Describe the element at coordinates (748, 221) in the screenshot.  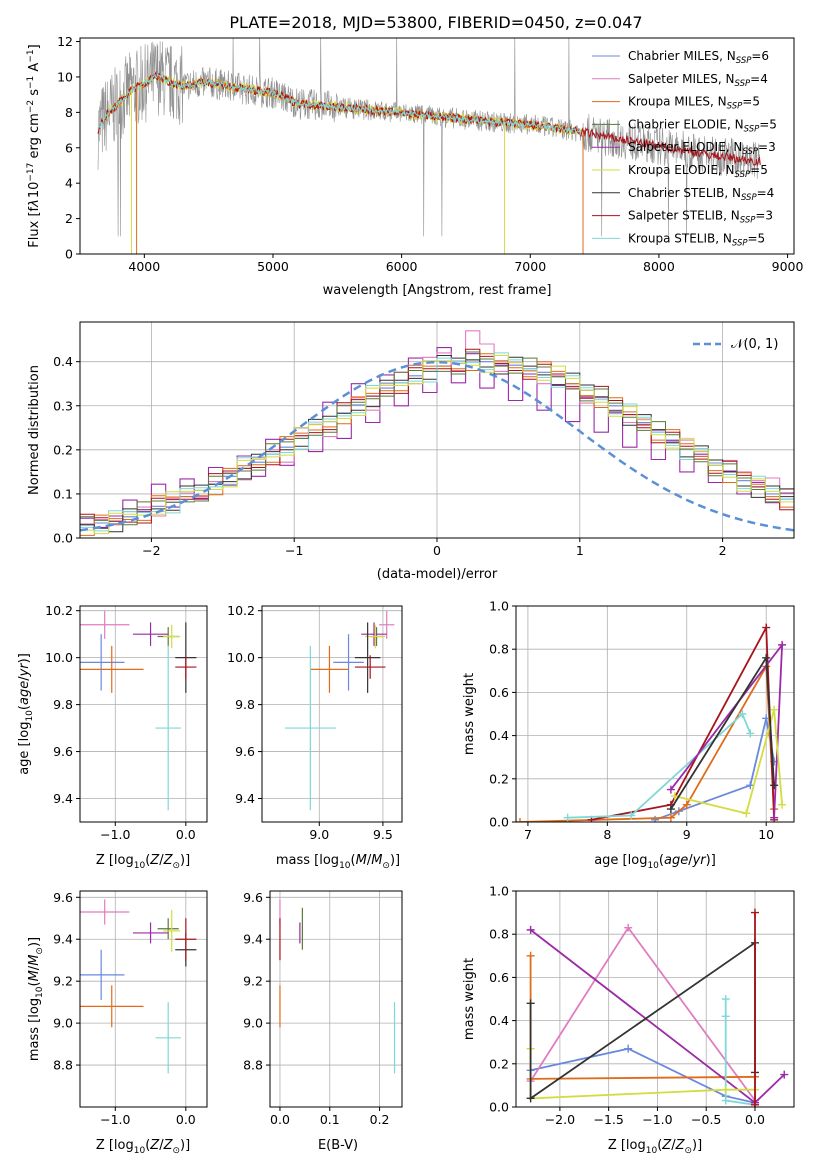
I see `legend-subscript-7: SSP` at that location.